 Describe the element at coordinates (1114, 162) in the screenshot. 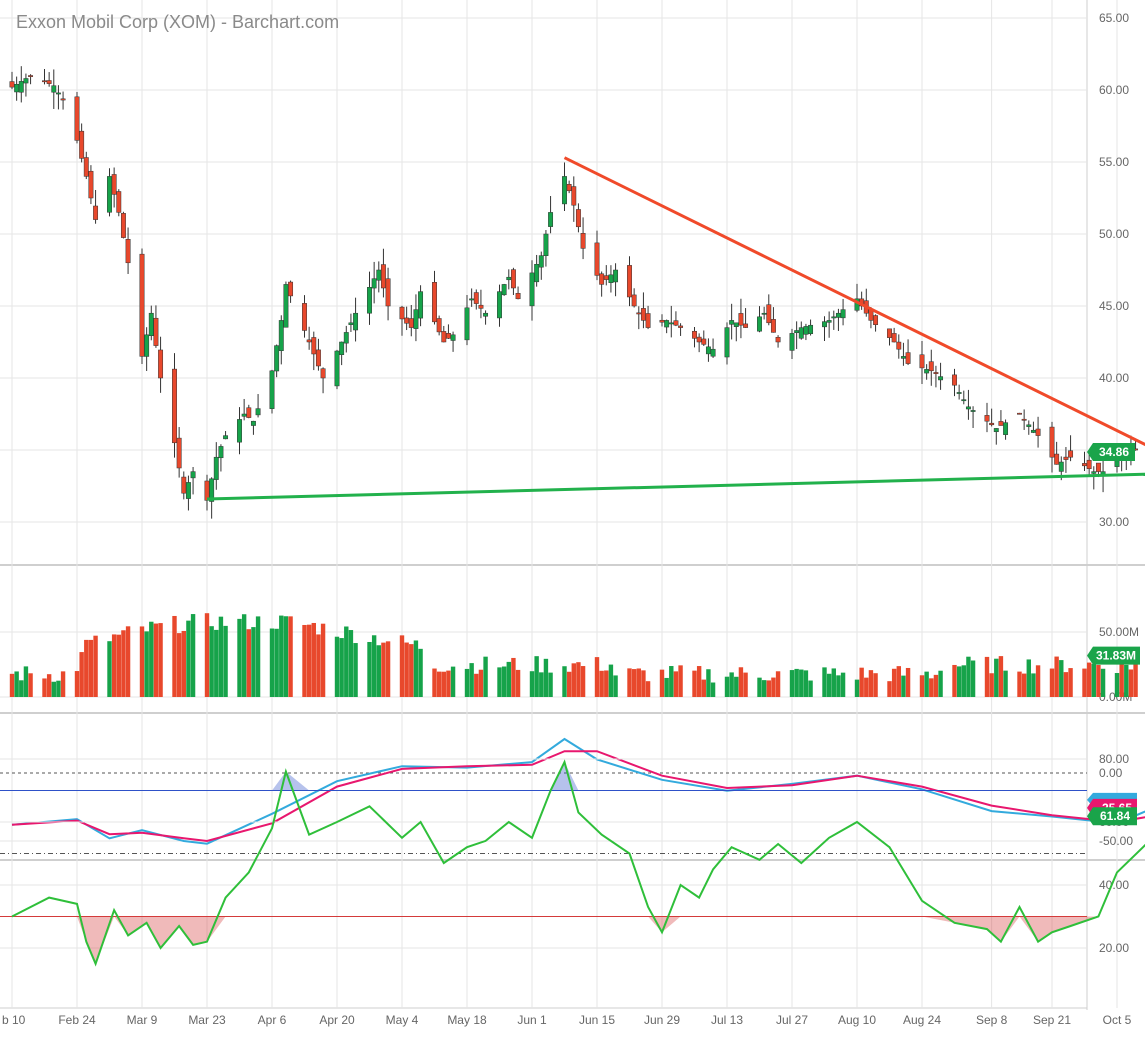

I see `price-tick-label: 55.00` at that location.